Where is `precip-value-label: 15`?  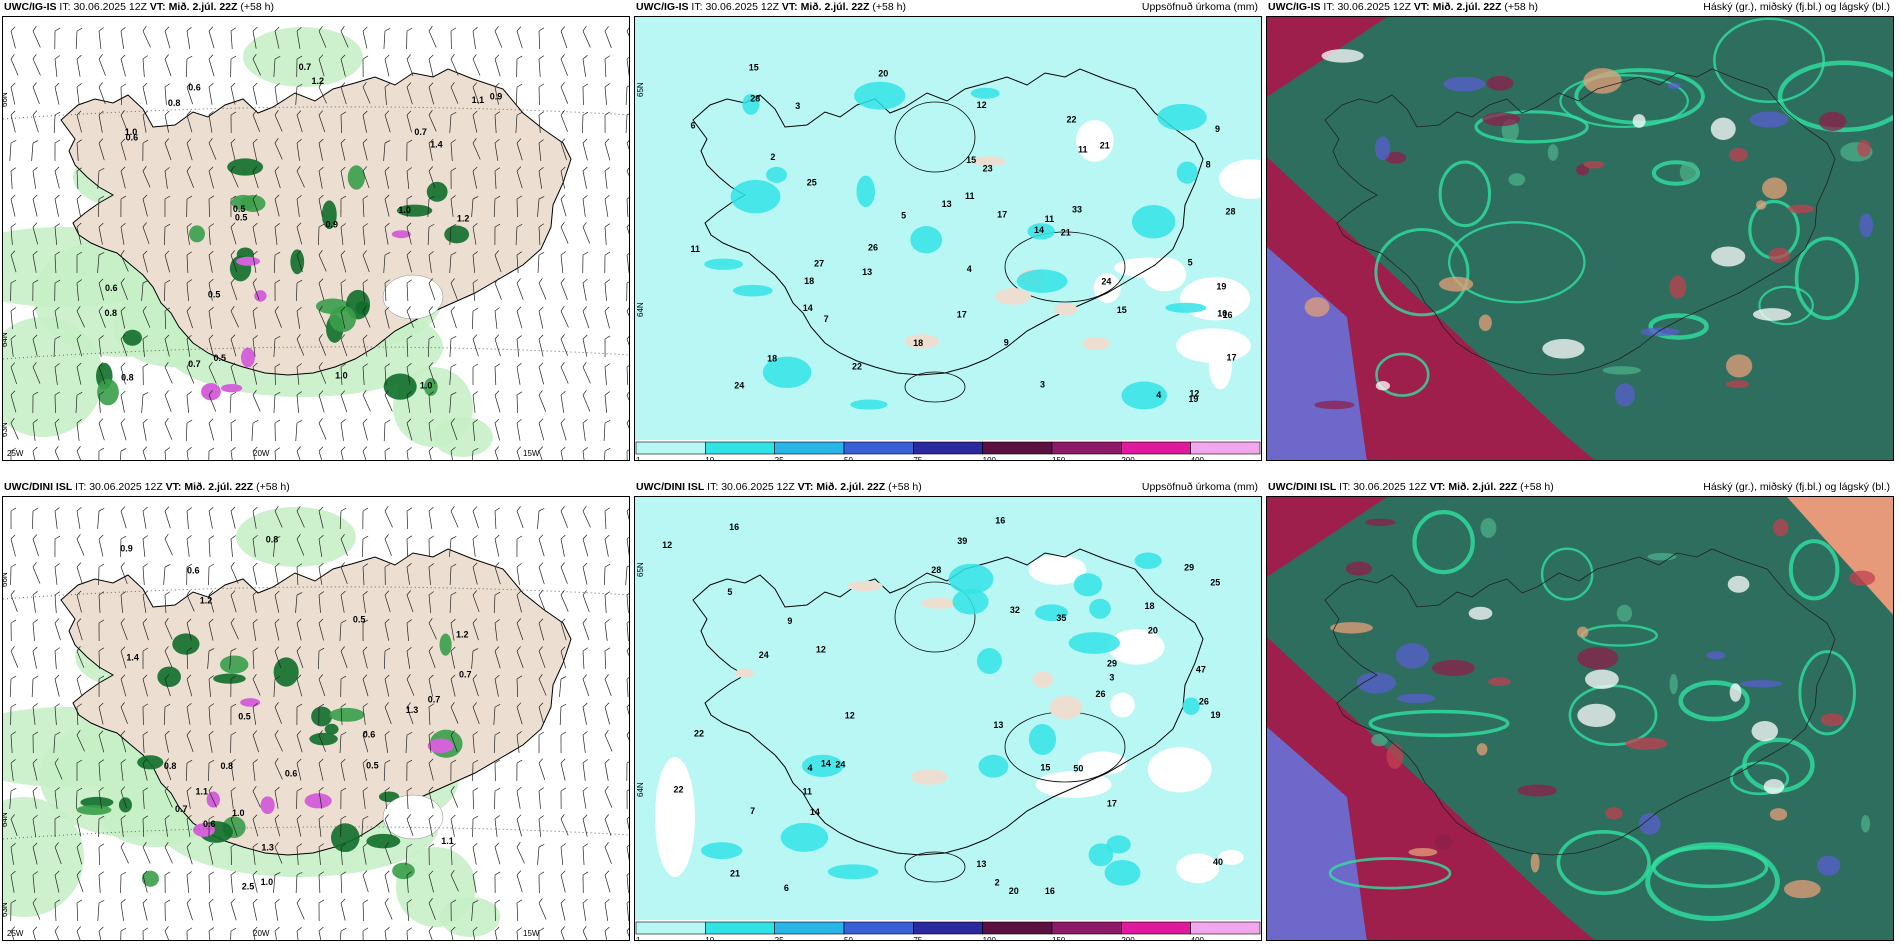 precip-value-label: 15 is located at coordinates (1122, 310).